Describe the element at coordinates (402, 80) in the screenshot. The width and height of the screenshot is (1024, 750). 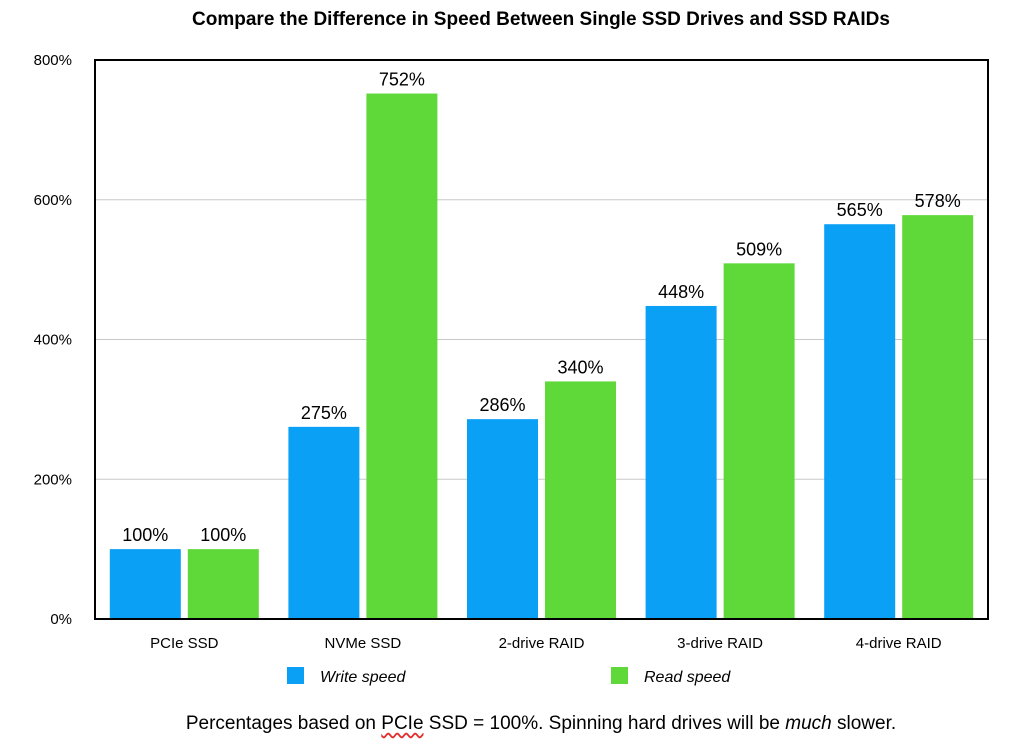
I see `data-label: 752%` at that location.